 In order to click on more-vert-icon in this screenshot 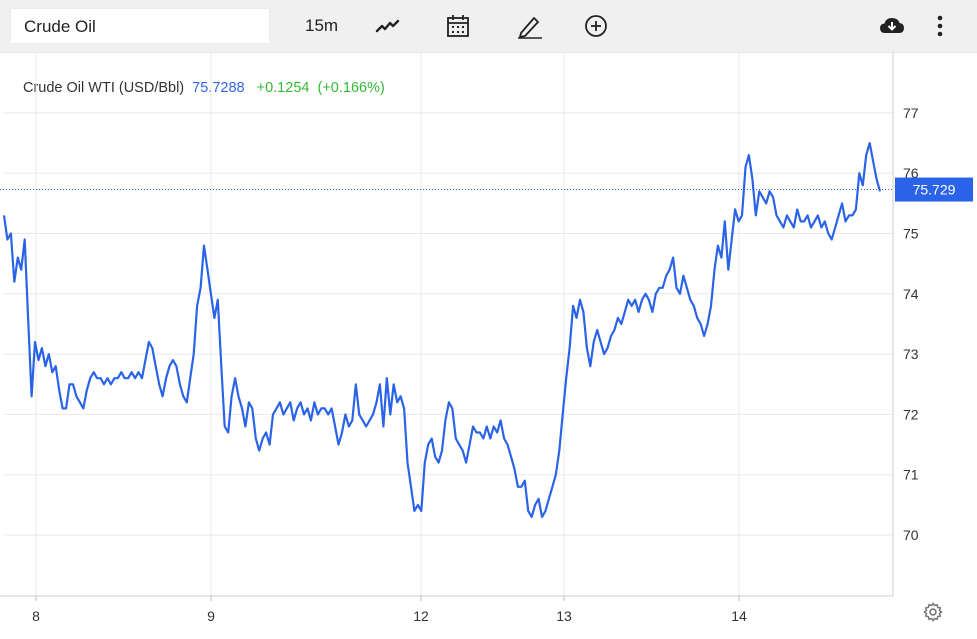, I will do `click(940, 26)`.